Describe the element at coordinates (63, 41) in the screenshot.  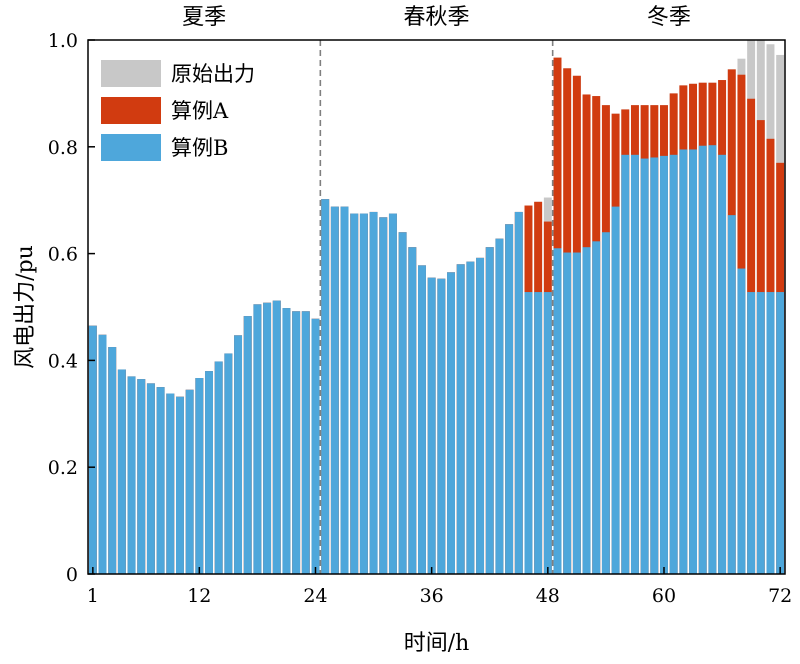
I see `y-tick-label-5: 1.0` at that location.